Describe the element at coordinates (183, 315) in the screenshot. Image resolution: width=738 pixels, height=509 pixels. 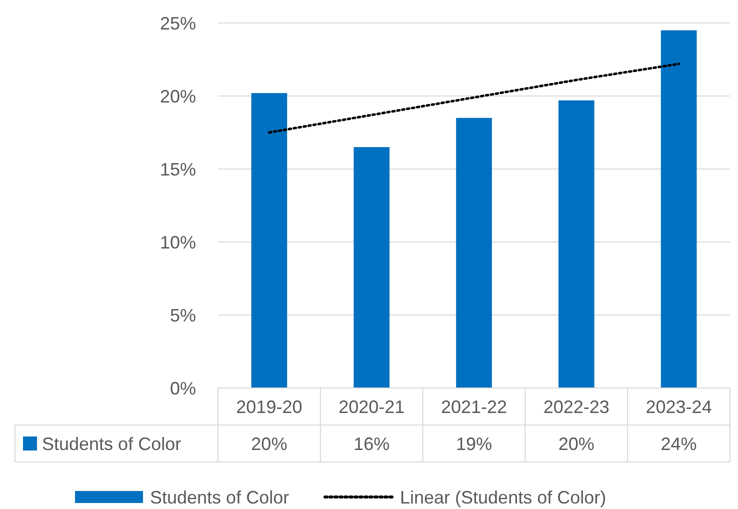
I see `y-tick-label: 5%` at that location.